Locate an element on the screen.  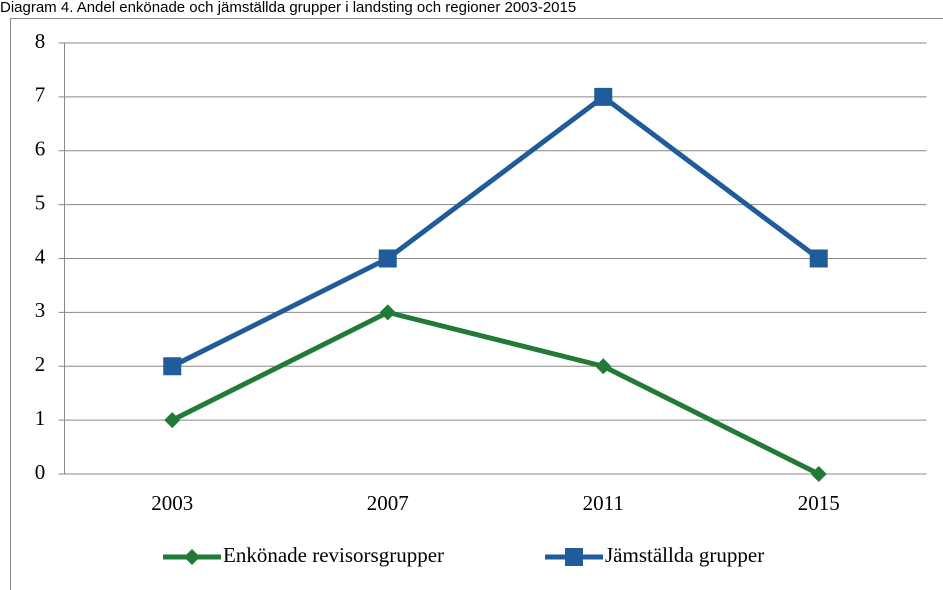
x-tick-label: 2011 is located at coordinates (603, 503).